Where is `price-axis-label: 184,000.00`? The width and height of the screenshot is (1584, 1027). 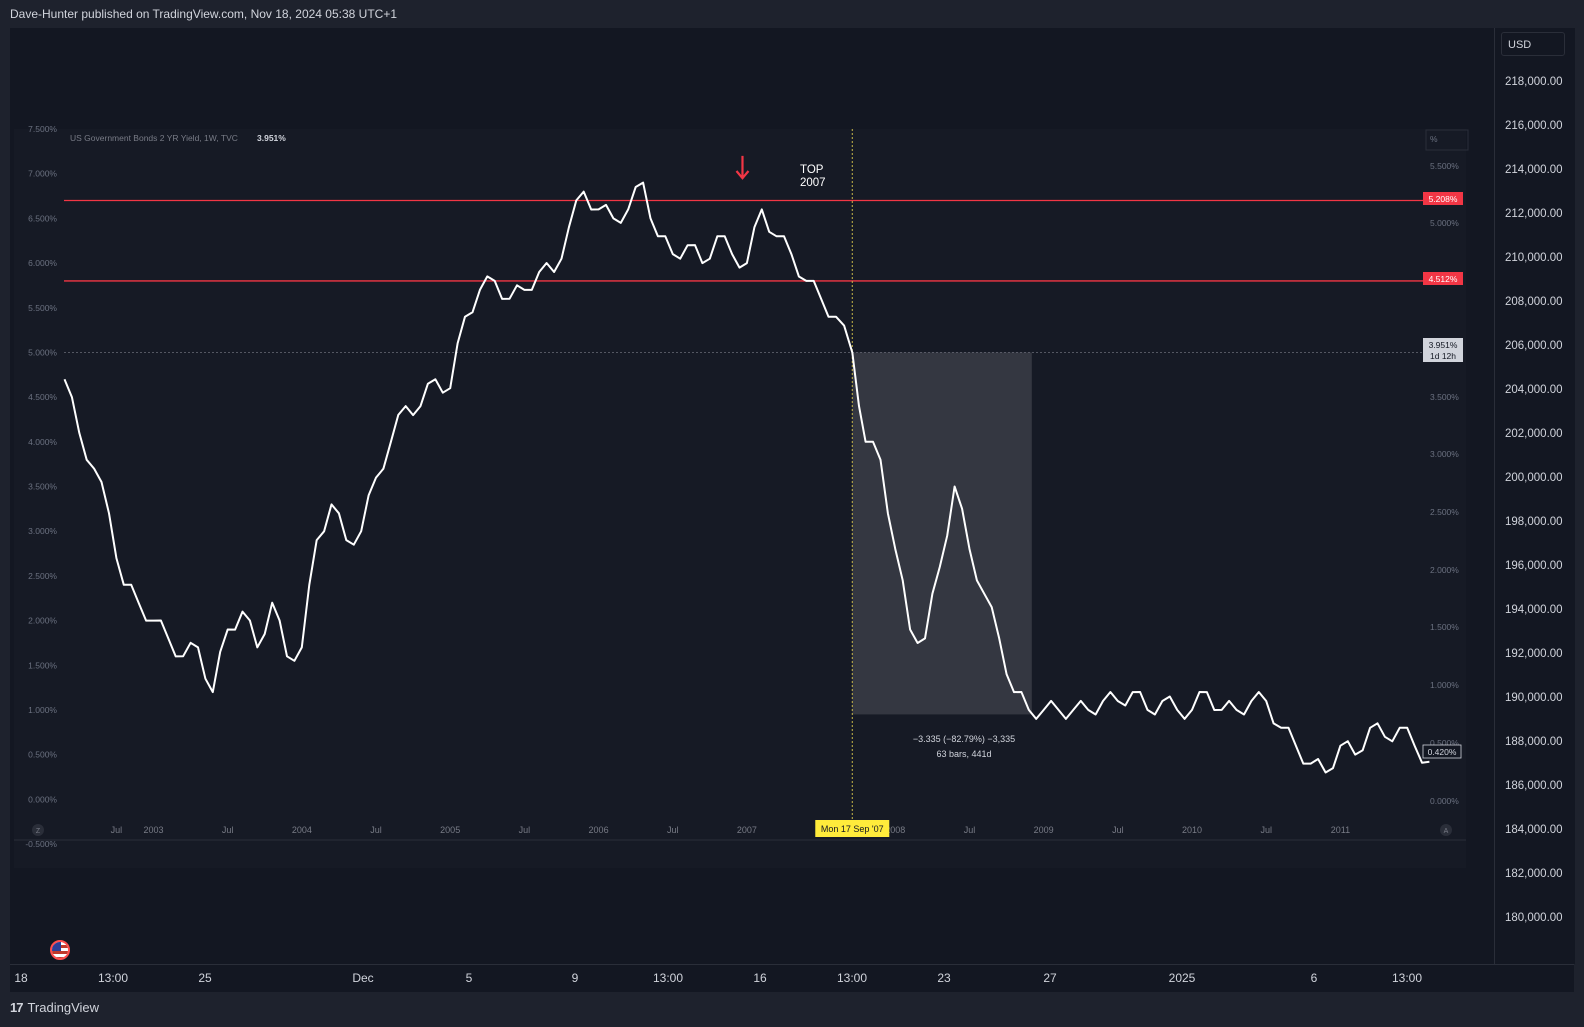 price-axis-label: 184,000.00 is located at coordinates (1534, 830).